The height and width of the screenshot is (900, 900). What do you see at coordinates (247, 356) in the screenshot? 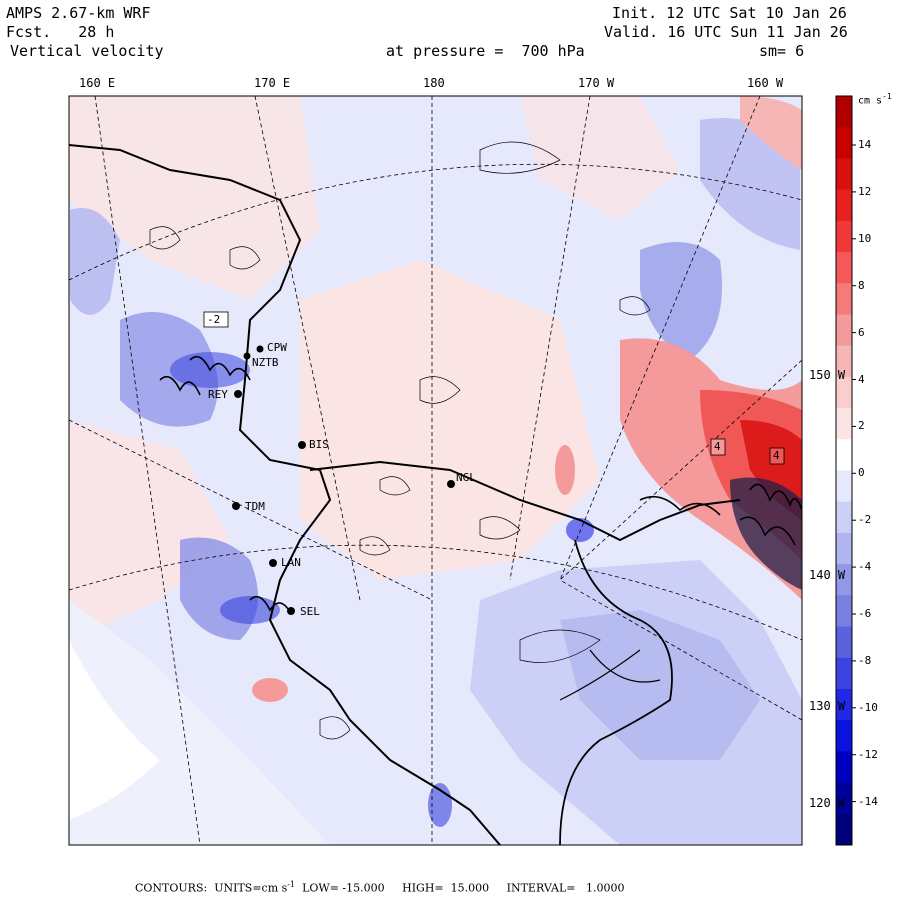
I see `station-dot-nztb` at bounding box center [247, 356].